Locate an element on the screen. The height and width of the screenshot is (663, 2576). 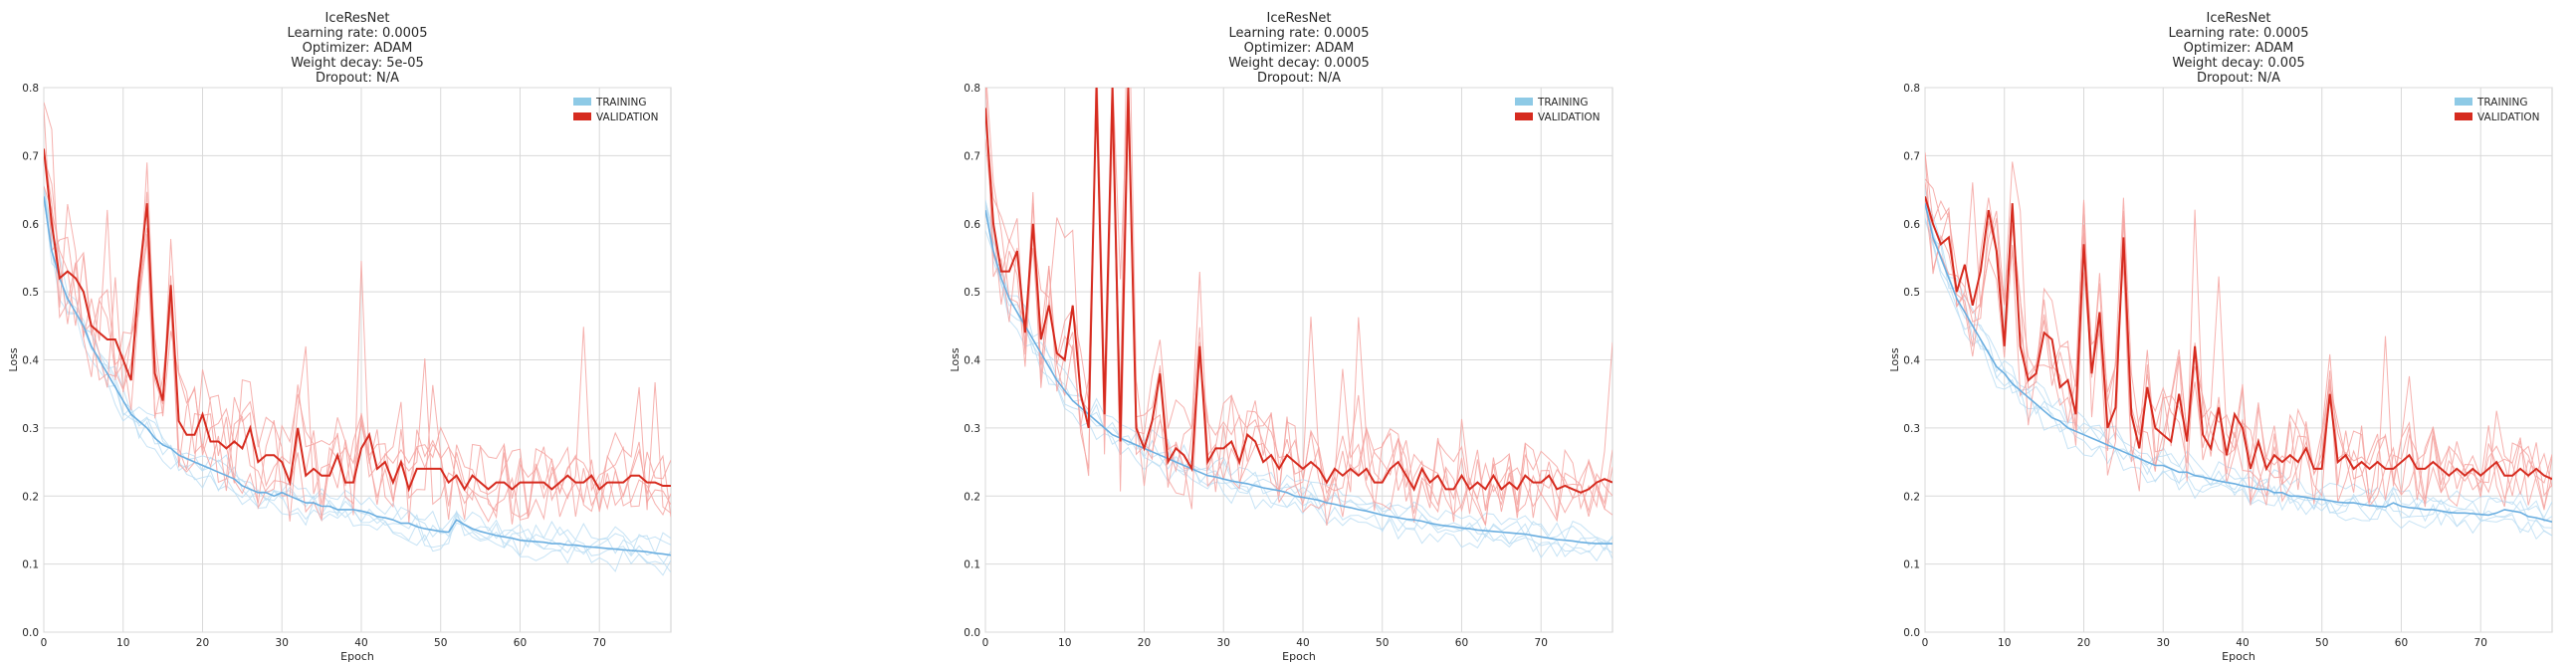
chart-title-line: Weight decay: 0.005 is located at coordinates (2238, 63).